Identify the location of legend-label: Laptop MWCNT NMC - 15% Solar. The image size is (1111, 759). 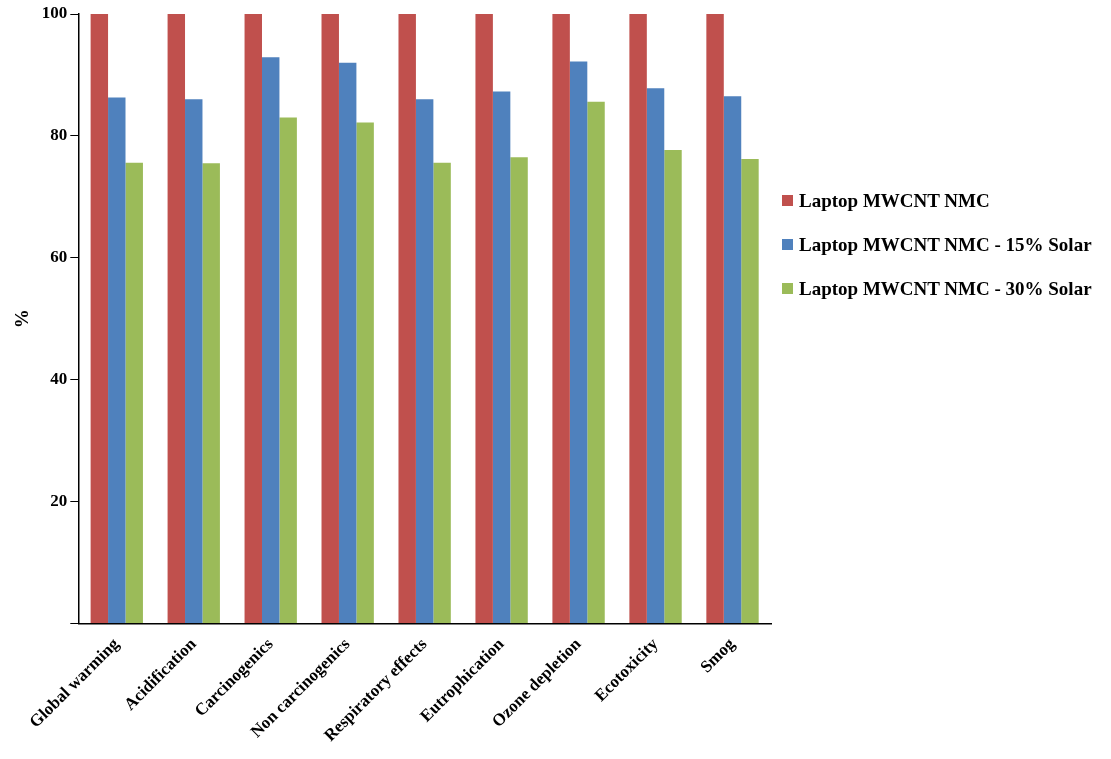
(945, 245).